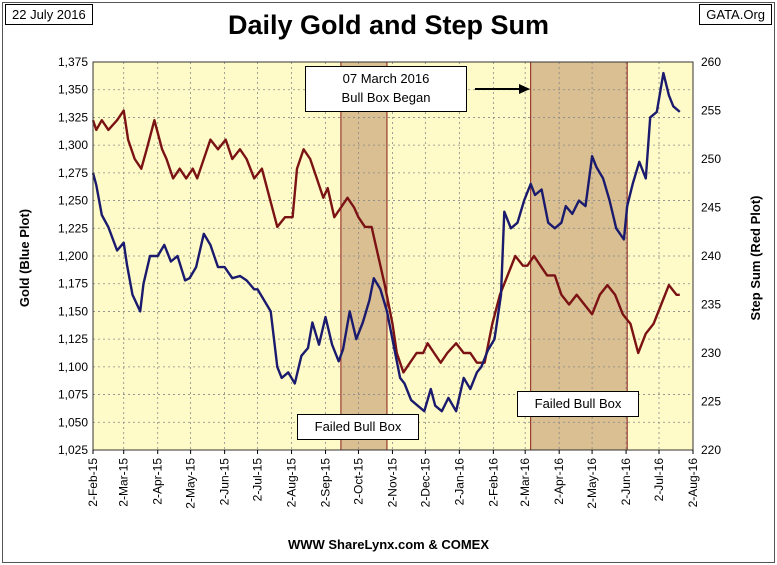 Image resolution: width=777 pixels, height=565 pixels. What do you see at coordinates (711, 256) in the screenshot?
I see `y2-tick-label: 240` at bounding box center [711, 256].